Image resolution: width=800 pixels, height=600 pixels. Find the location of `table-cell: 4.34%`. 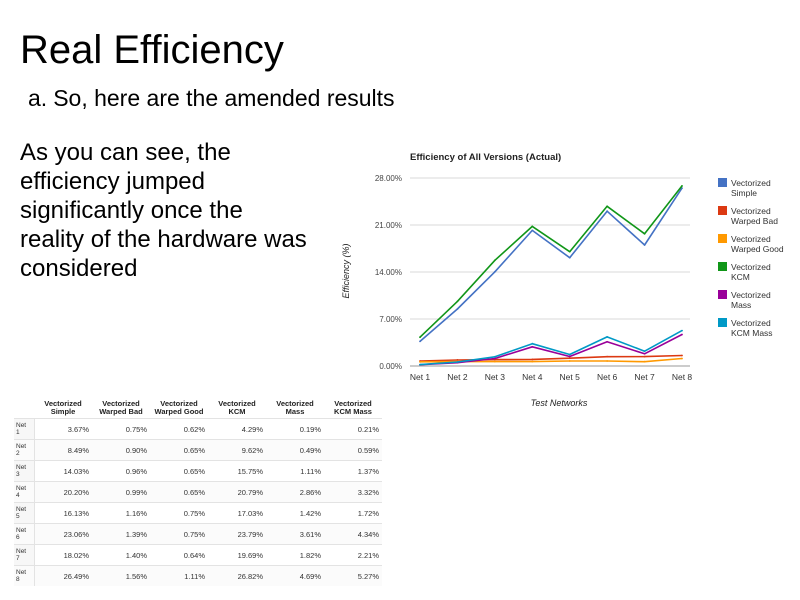

table-cell: 4.34% is located at coordinates (353, 534).